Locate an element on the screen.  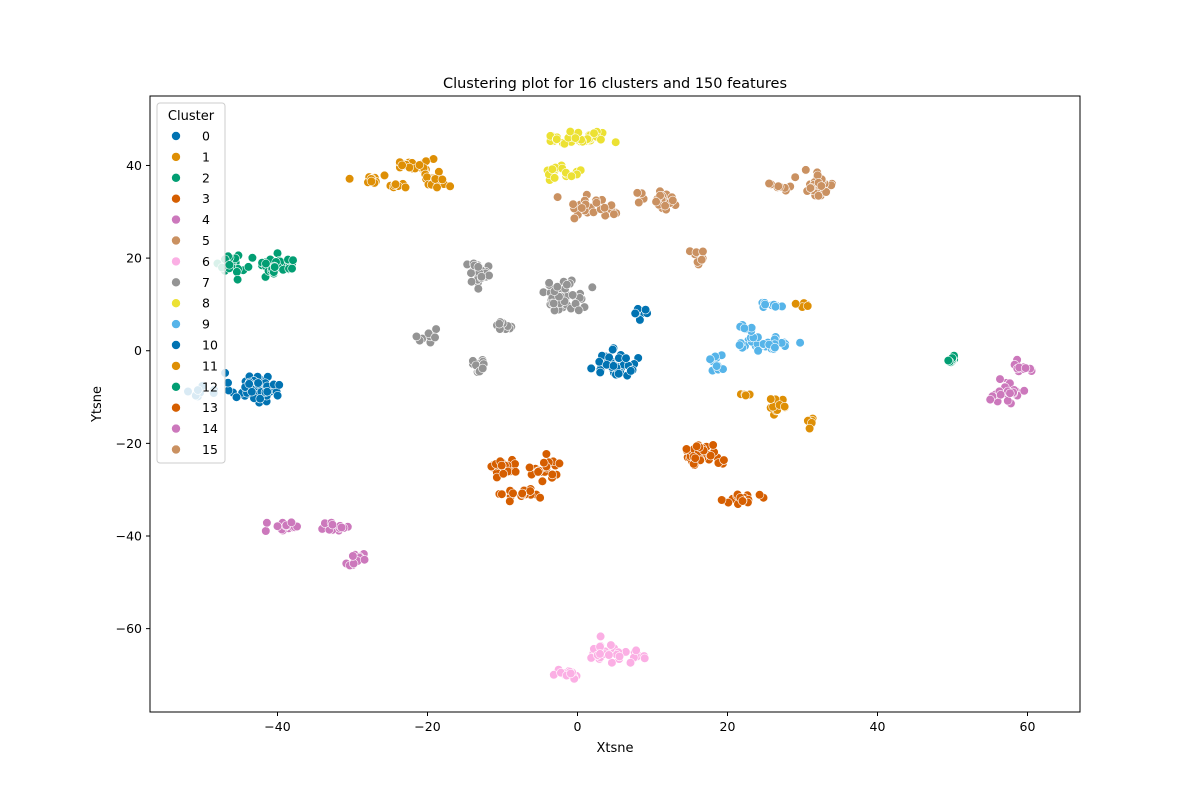
legend-label-5: 5 is located at coordinates (206, 240).